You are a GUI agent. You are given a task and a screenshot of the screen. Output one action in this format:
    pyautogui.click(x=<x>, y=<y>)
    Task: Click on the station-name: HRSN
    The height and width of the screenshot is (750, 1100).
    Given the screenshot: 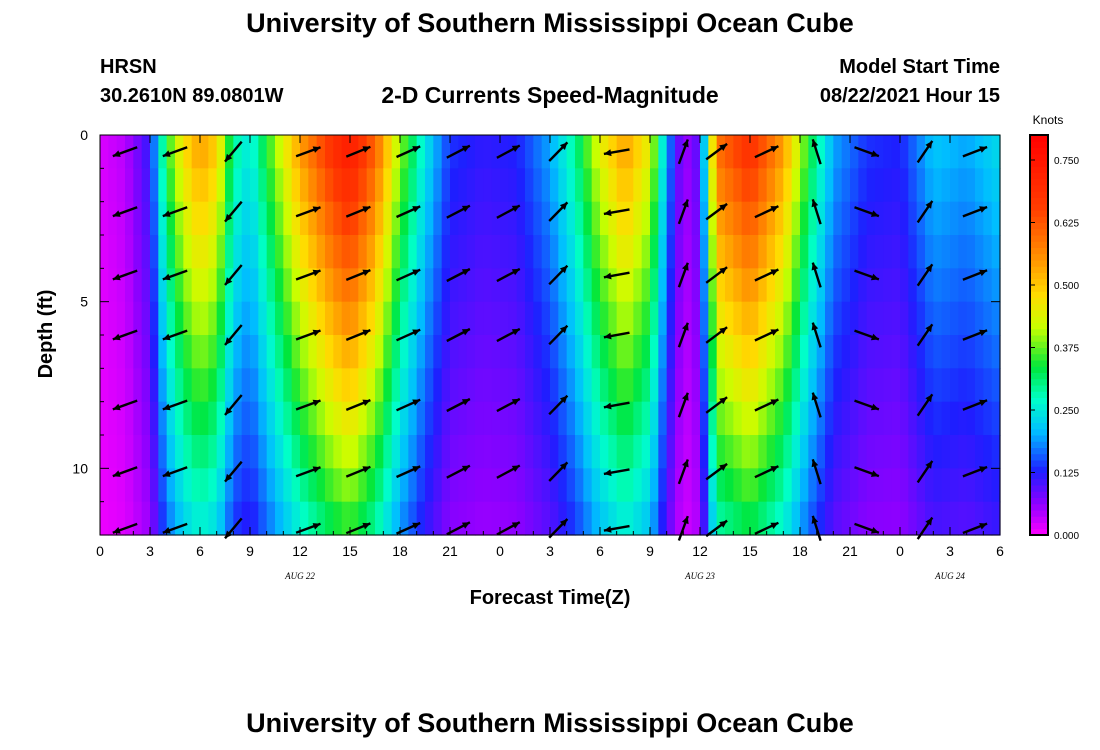 What is the action you would take?
    pyautogui.click(x=128, y=67)
    